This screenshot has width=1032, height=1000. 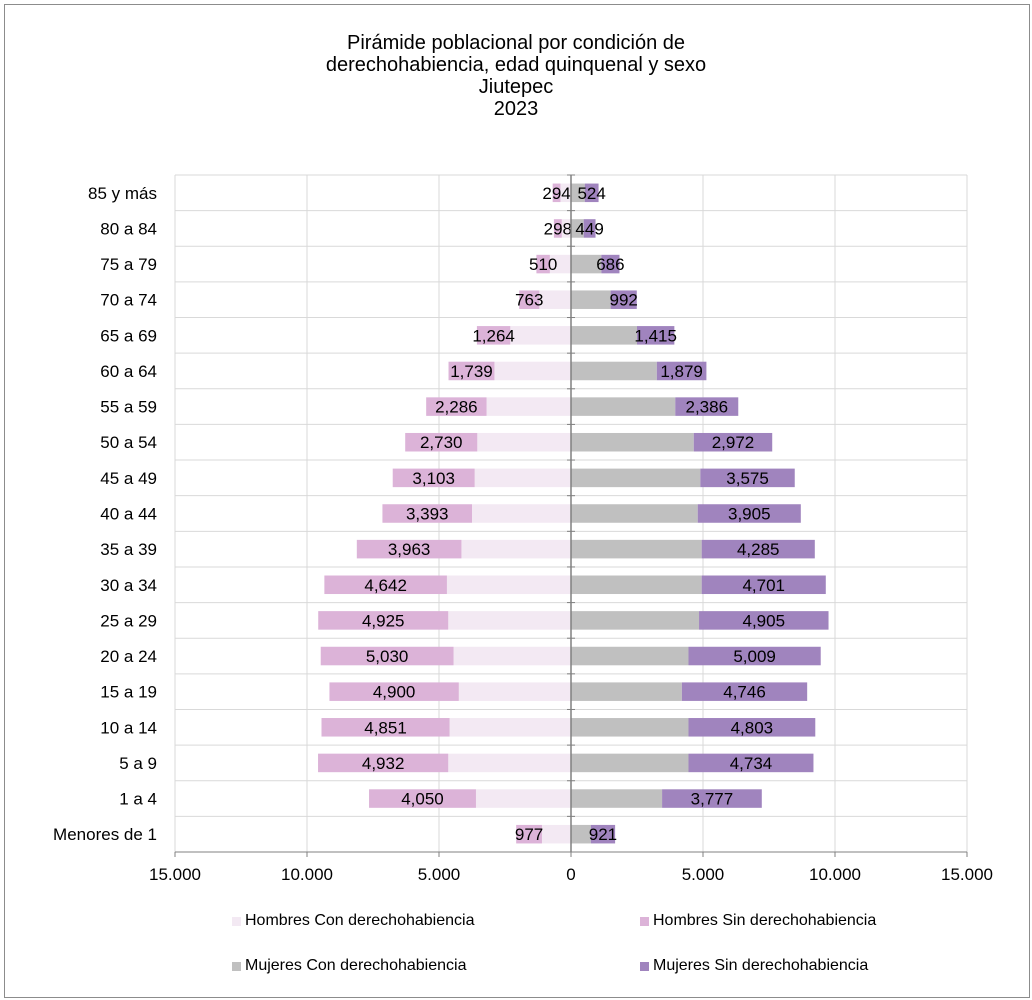 I want to click on legend-label-mujeres-sin: Mujeres Sin derechohabiencia, so click(x=761, y=965).